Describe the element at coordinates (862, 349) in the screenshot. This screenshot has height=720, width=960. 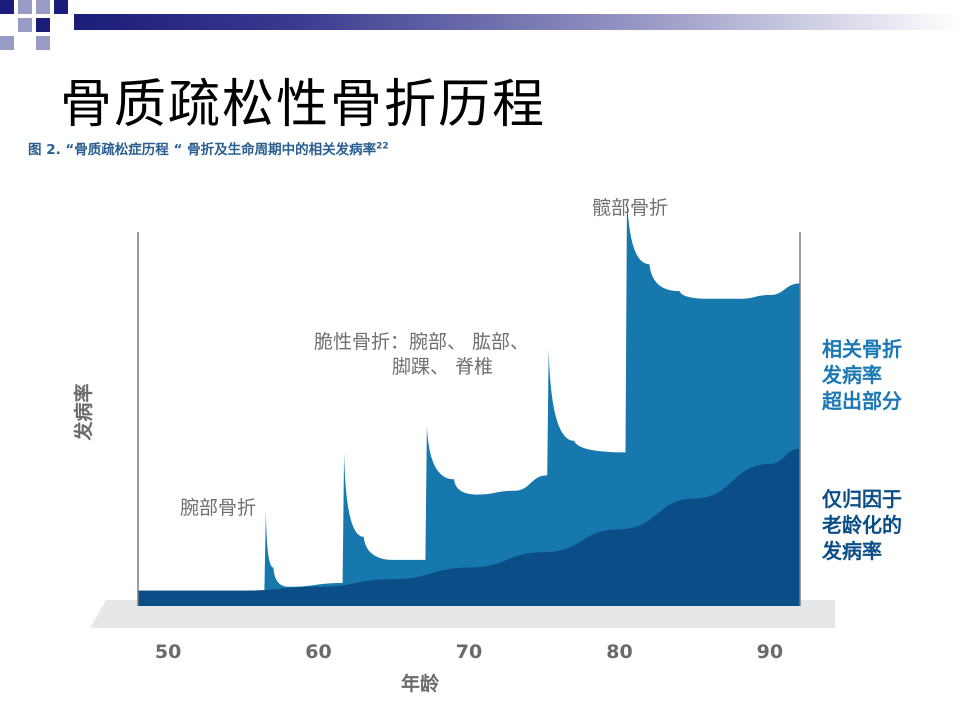
I see `legend-fracture-excess-line1: 相关骨折` at that location.